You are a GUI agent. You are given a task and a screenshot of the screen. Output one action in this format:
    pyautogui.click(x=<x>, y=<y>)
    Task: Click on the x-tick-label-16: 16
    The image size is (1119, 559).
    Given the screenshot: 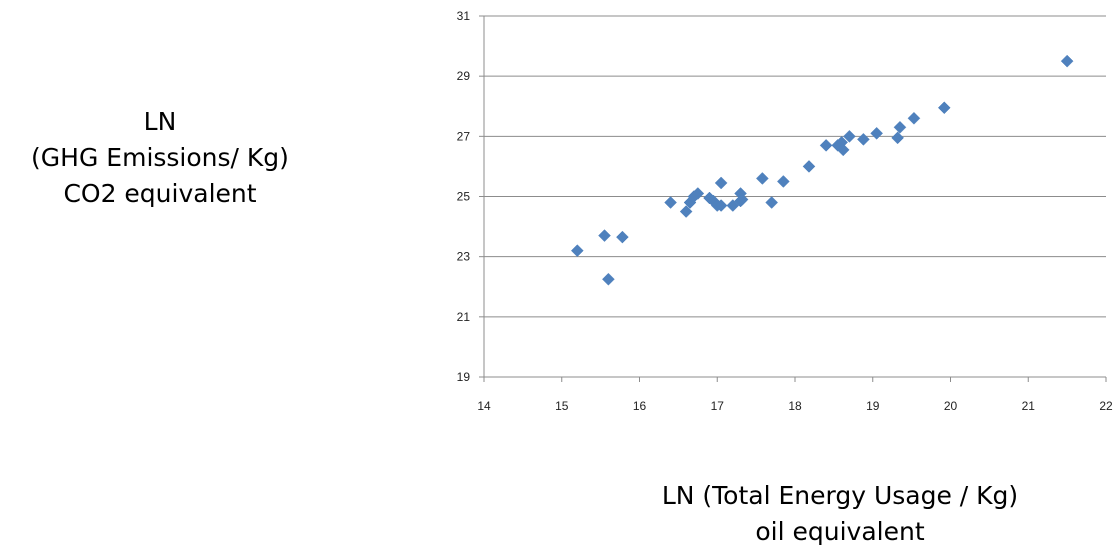 What is the action you would take?
    pyautogui.click(x=640, y=406)
    